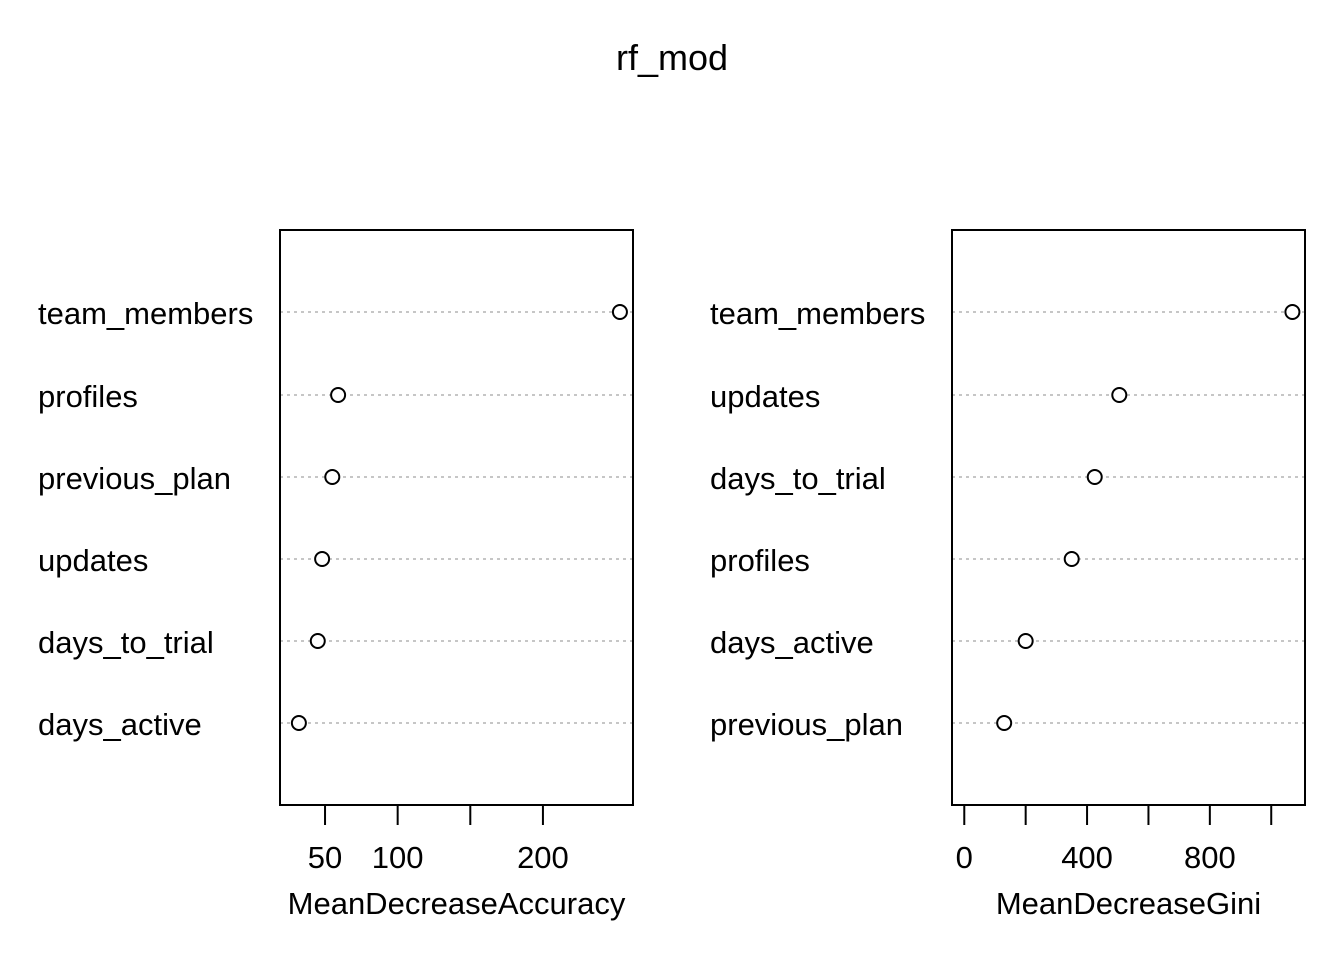 The height and width of the screenshot is (960, 1344). What do you see at coordinates (1087, 857) in the screenshot?
I see `x-tick-label: 400` at bounding box center [1087, 857].